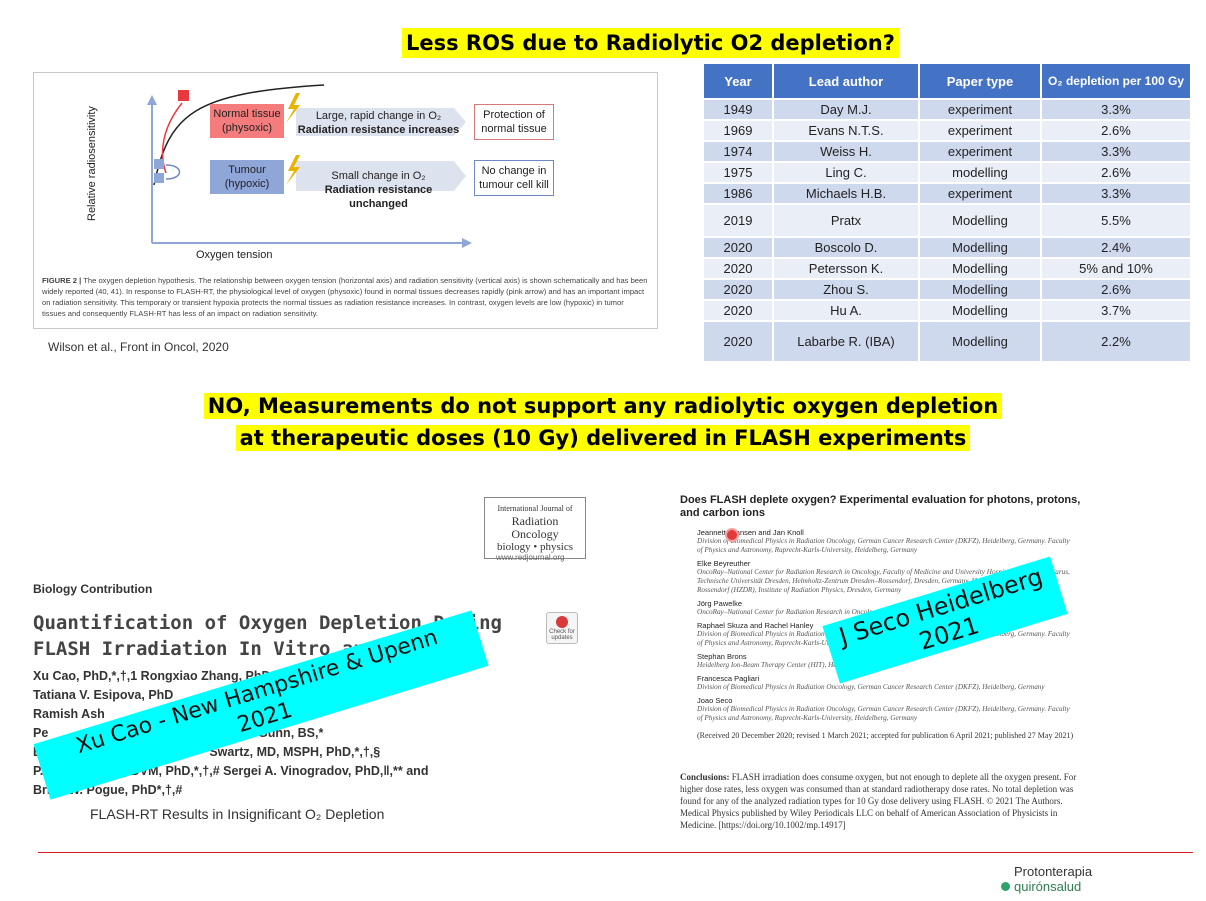 This screenshot has height=901, width=1206. I want to click on journal-line-1: International Journal of, so click(535, 508).